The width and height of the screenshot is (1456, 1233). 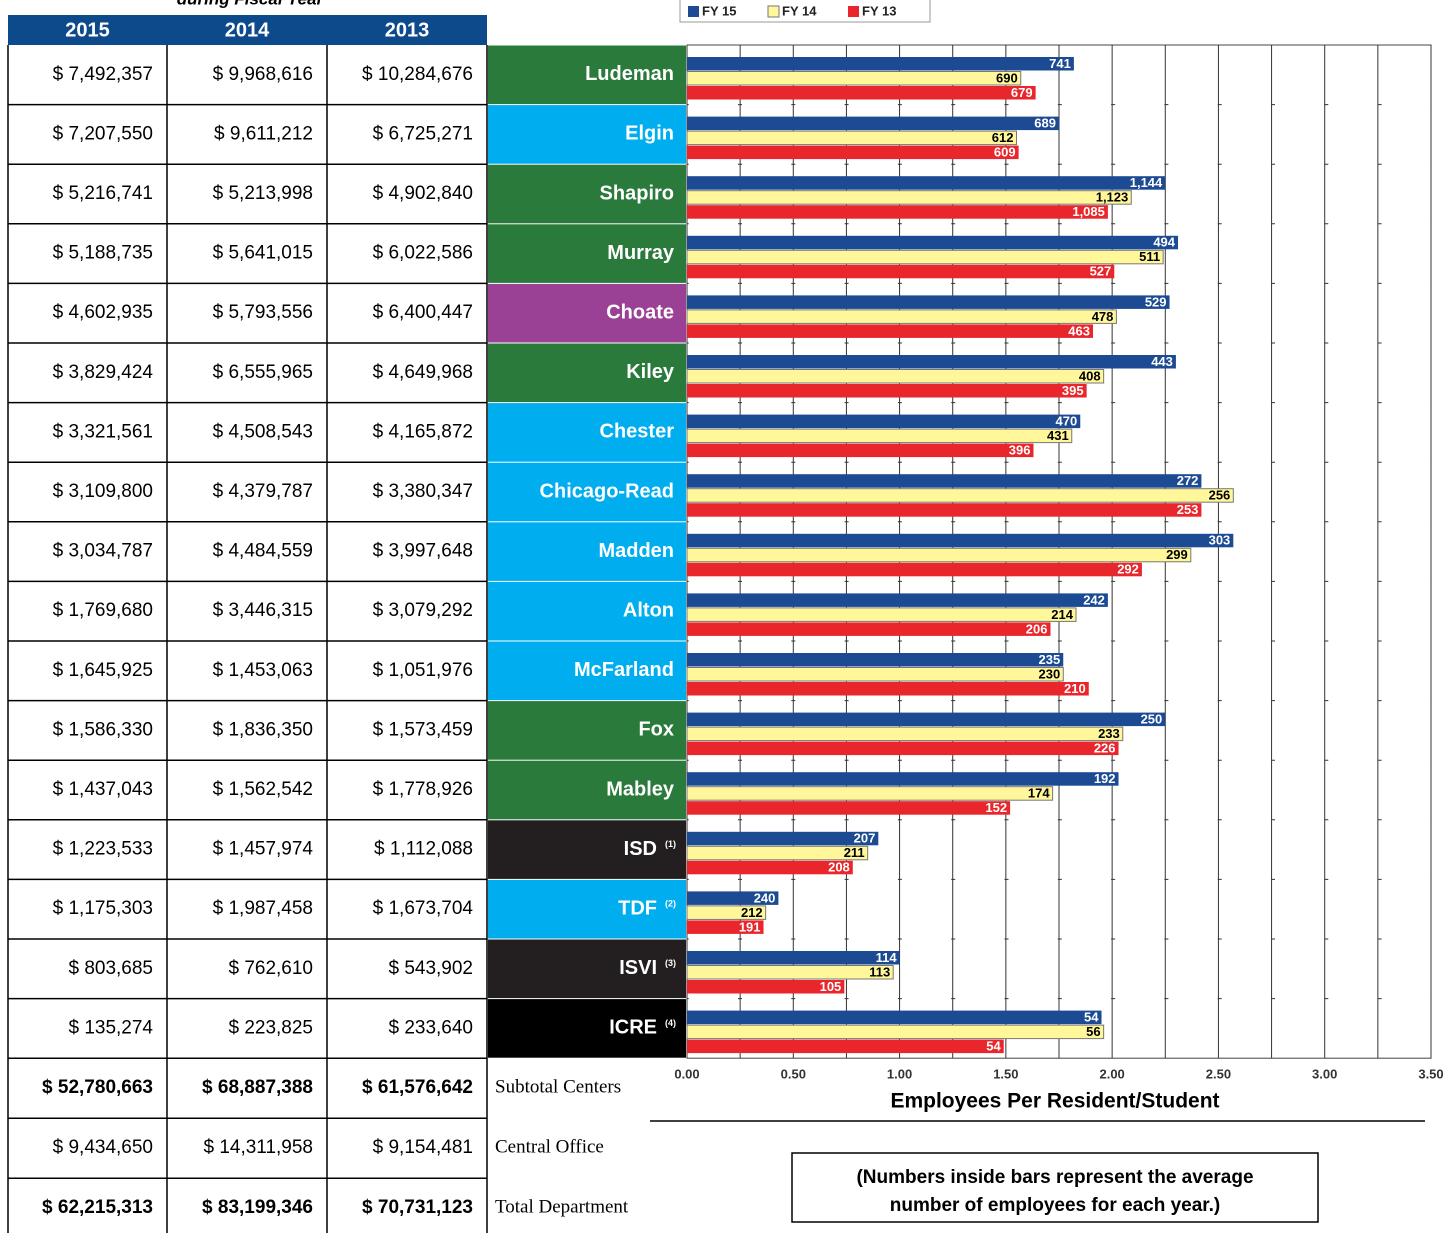 I want to click on bar-label: 192, so click(x=1105, y=778).